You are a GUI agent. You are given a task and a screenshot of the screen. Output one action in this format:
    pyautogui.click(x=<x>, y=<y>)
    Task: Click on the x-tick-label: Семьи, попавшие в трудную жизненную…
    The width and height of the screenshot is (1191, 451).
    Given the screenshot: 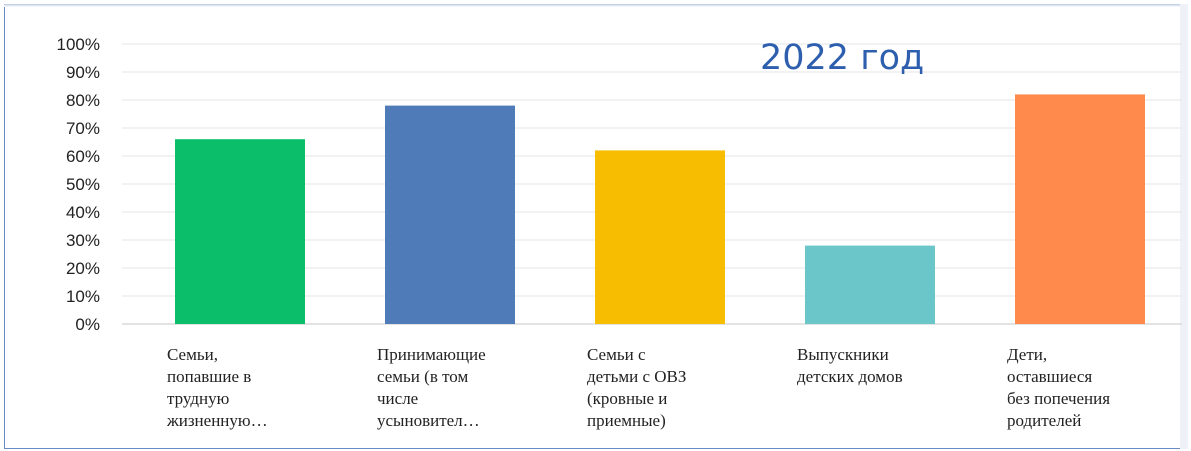 What is the action you would take?
    pyautogui.click(x=217, y=387)
    